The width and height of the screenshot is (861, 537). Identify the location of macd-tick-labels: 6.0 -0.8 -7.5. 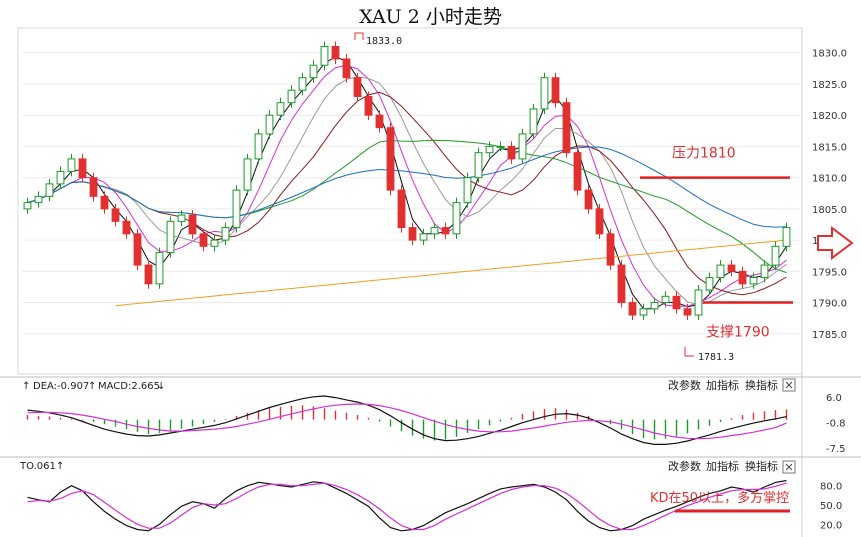
(836, 424).